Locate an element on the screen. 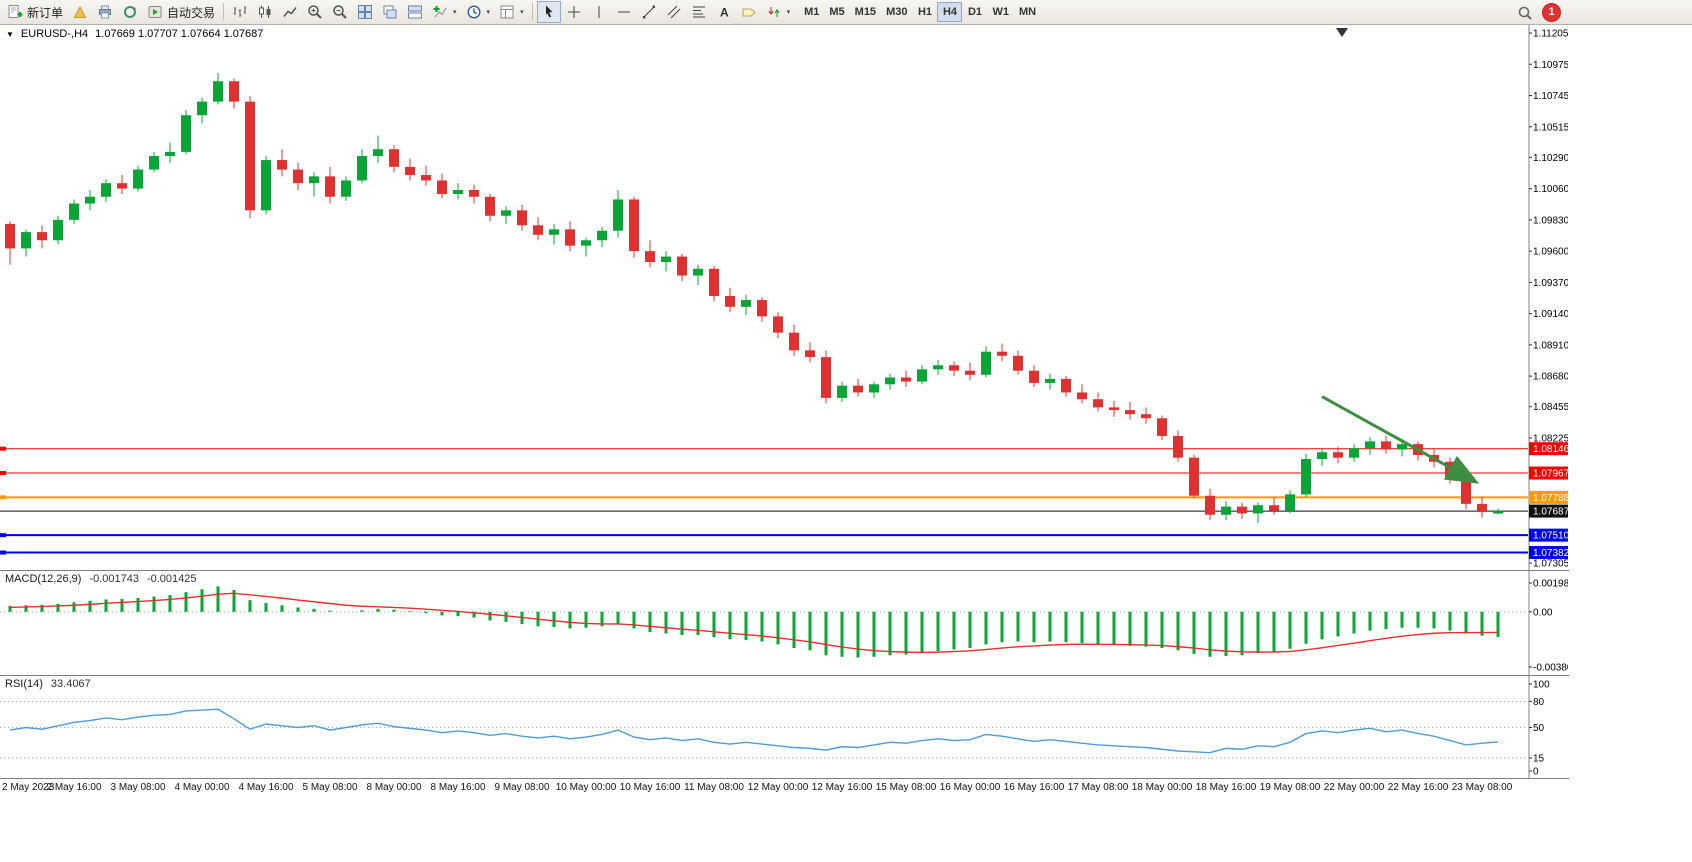 The width and height of the screenshot is (1692, 862). rsi-tick-label: 15 is located at coordinates (1539, 758).